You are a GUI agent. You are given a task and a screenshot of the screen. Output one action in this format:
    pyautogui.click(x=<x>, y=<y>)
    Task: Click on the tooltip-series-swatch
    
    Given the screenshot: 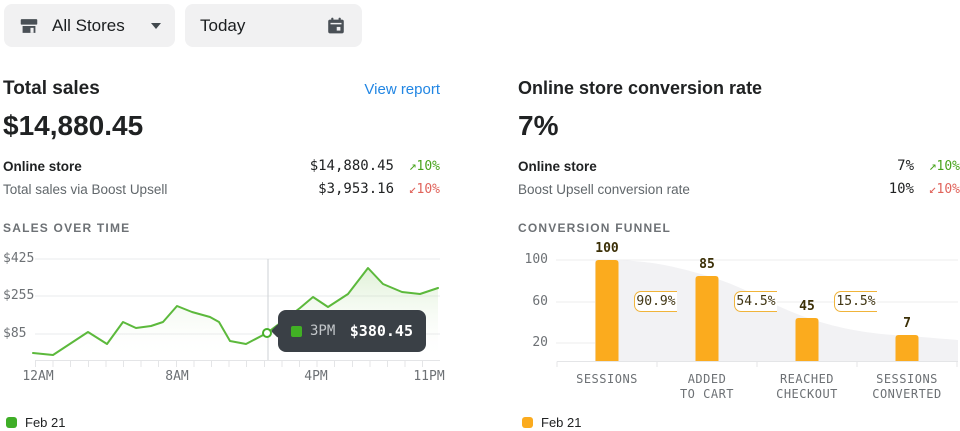 What is the action you would take?
    pyautogui.click(x=296, y=331)
    